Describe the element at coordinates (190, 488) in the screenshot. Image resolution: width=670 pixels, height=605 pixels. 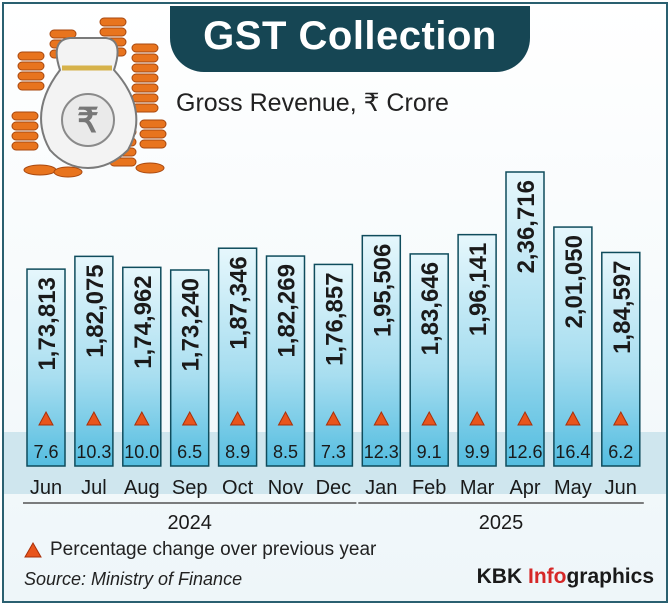
I see `x-tick-label: Sep` at that location.